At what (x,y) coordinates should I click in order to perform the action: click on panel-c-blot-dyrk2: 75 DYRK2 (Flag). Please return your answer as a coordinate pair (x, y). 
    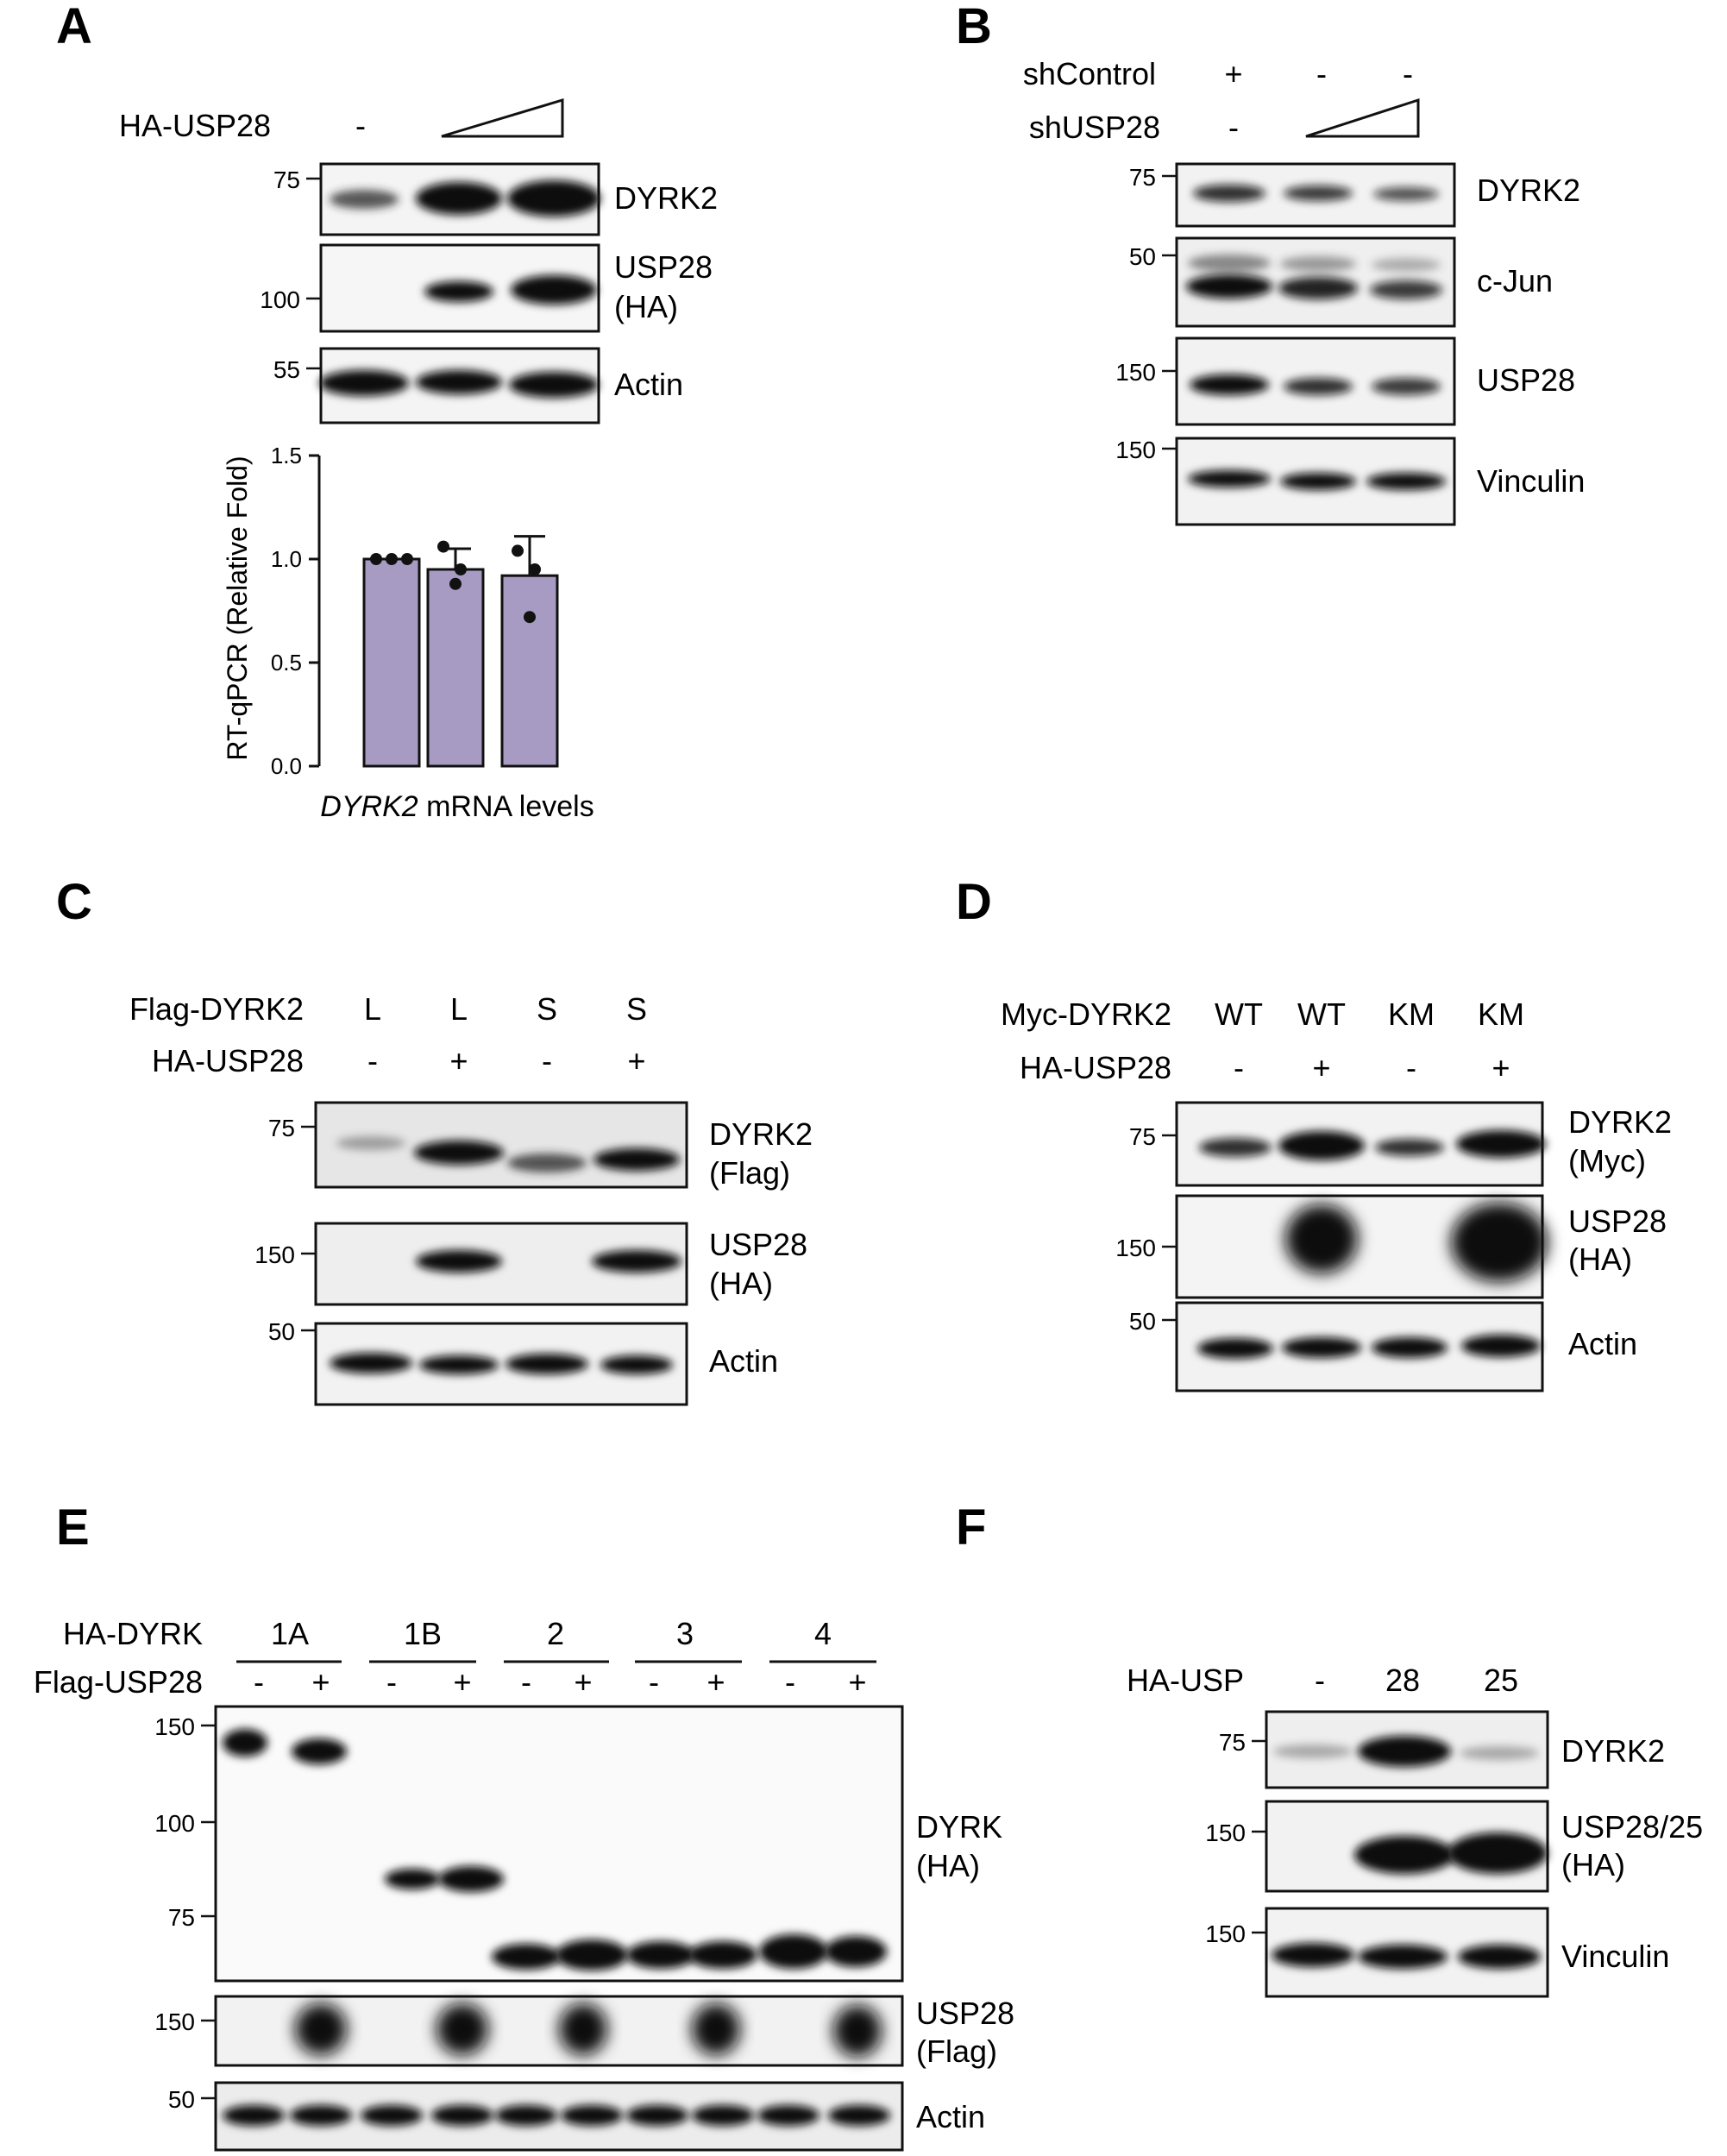
    Looking at the image, I should click on (540, 1146).